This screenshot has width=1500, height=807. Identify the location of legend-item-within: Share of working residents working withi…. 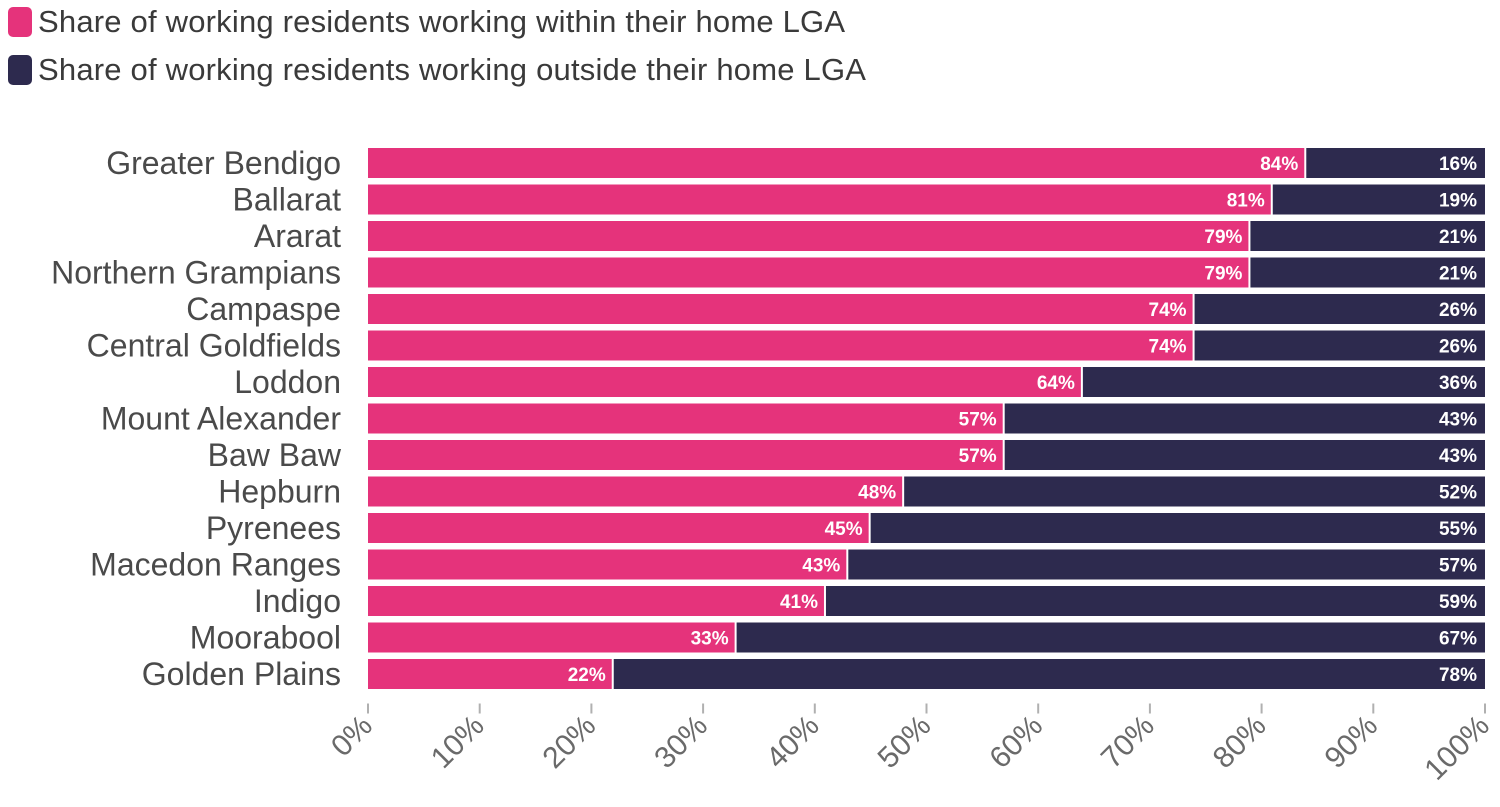
(437, 22).